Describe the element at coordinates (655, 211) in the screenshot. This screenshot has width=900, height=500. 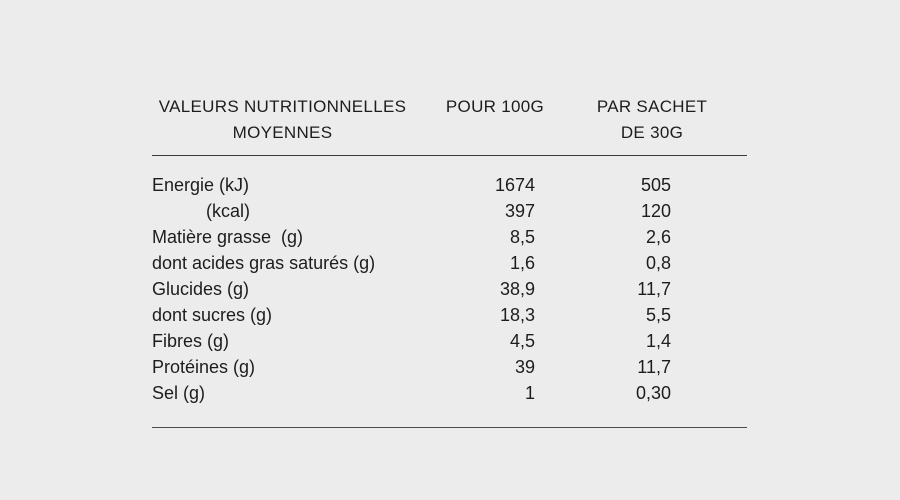
I see `value-per-sachet: 120` at that location.